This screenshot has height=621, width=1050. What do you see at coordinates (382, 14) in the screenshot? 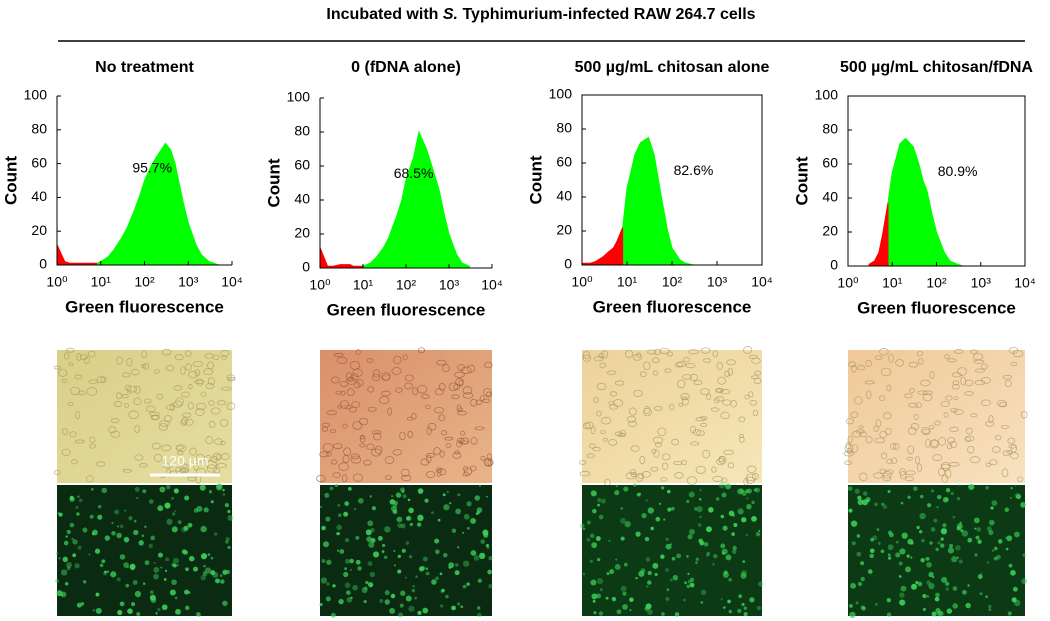
I see `title-start: Incubated with` at bounding box center [382, 14].